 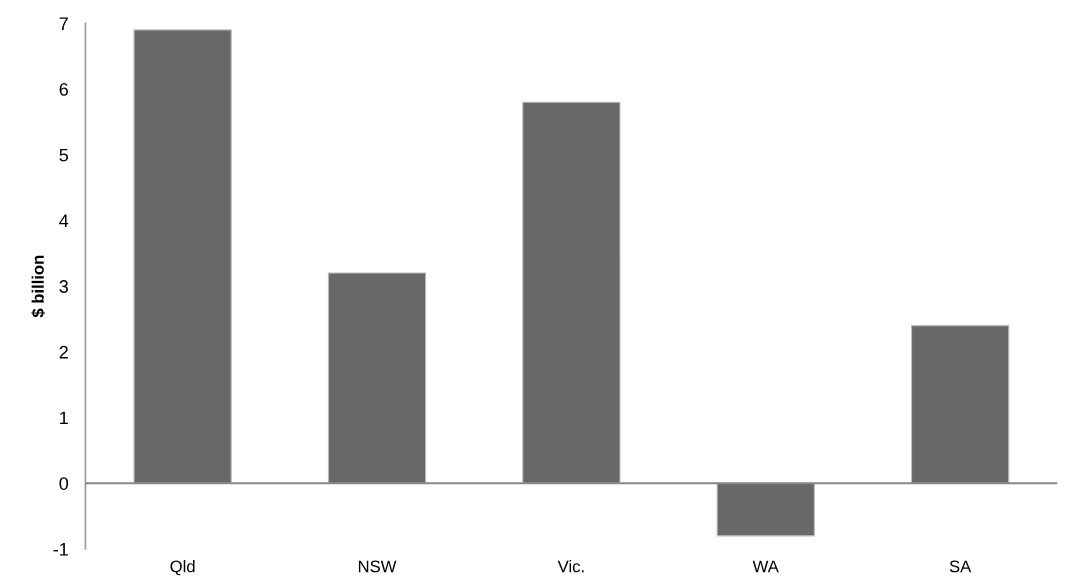 What do you see at coordinates (63, 352) in the screenshot?
I see `y-tick-label: 2` at bounding box center [63, 352].